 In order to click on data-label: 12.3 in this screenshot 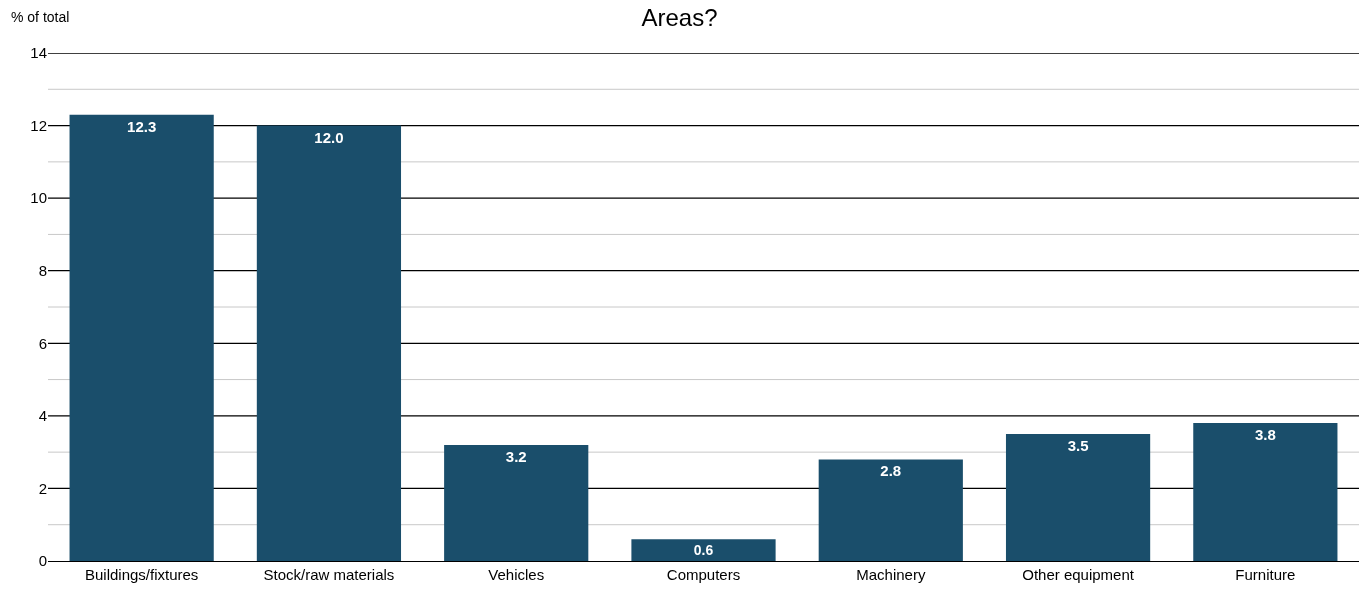, I will do `click(142, 126)`.